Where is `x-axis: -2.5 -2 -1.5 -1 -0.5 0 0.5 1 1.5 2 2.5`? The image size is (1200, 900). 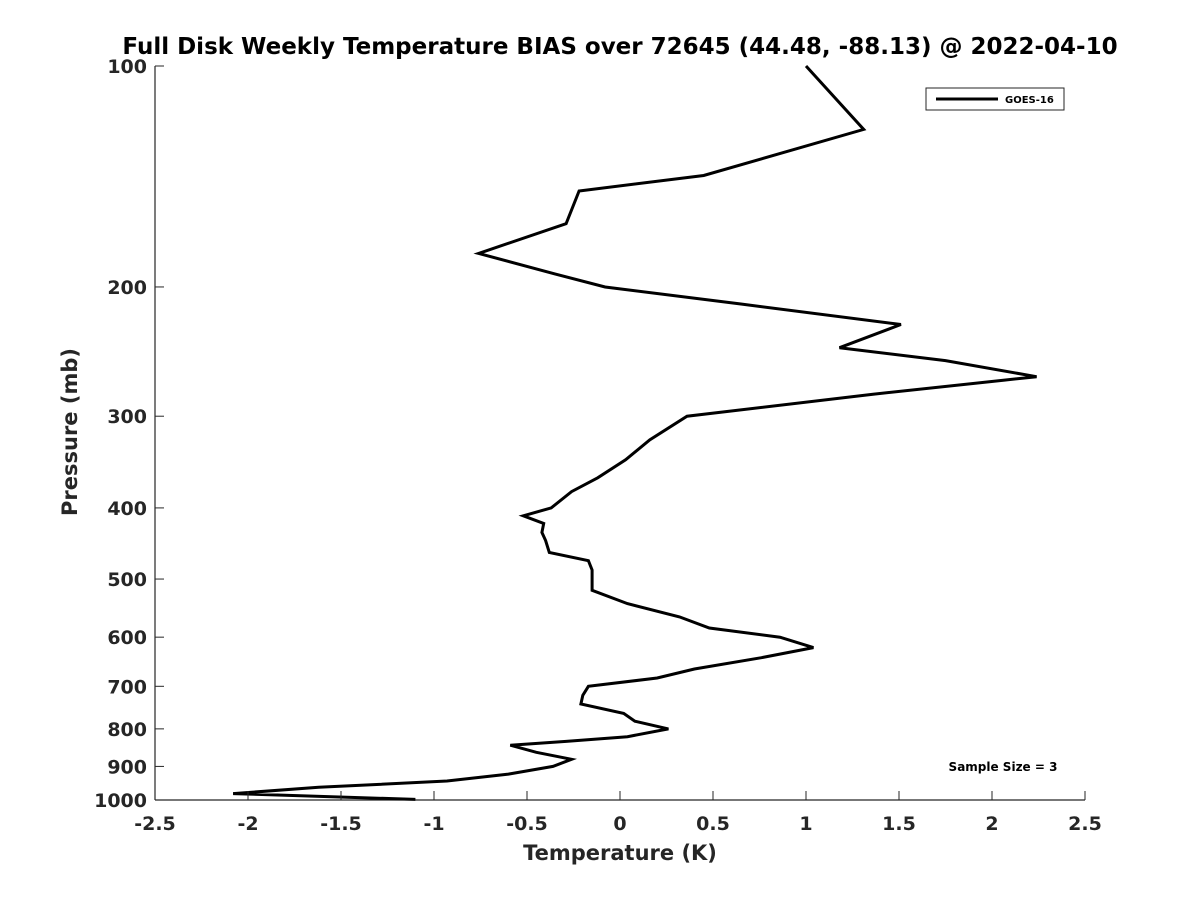 x-axis: -2.5 -2 -1.5 -1 -0.5 0 0.5 1 1.5 2 2.5 is located at coordinates (618, 813).